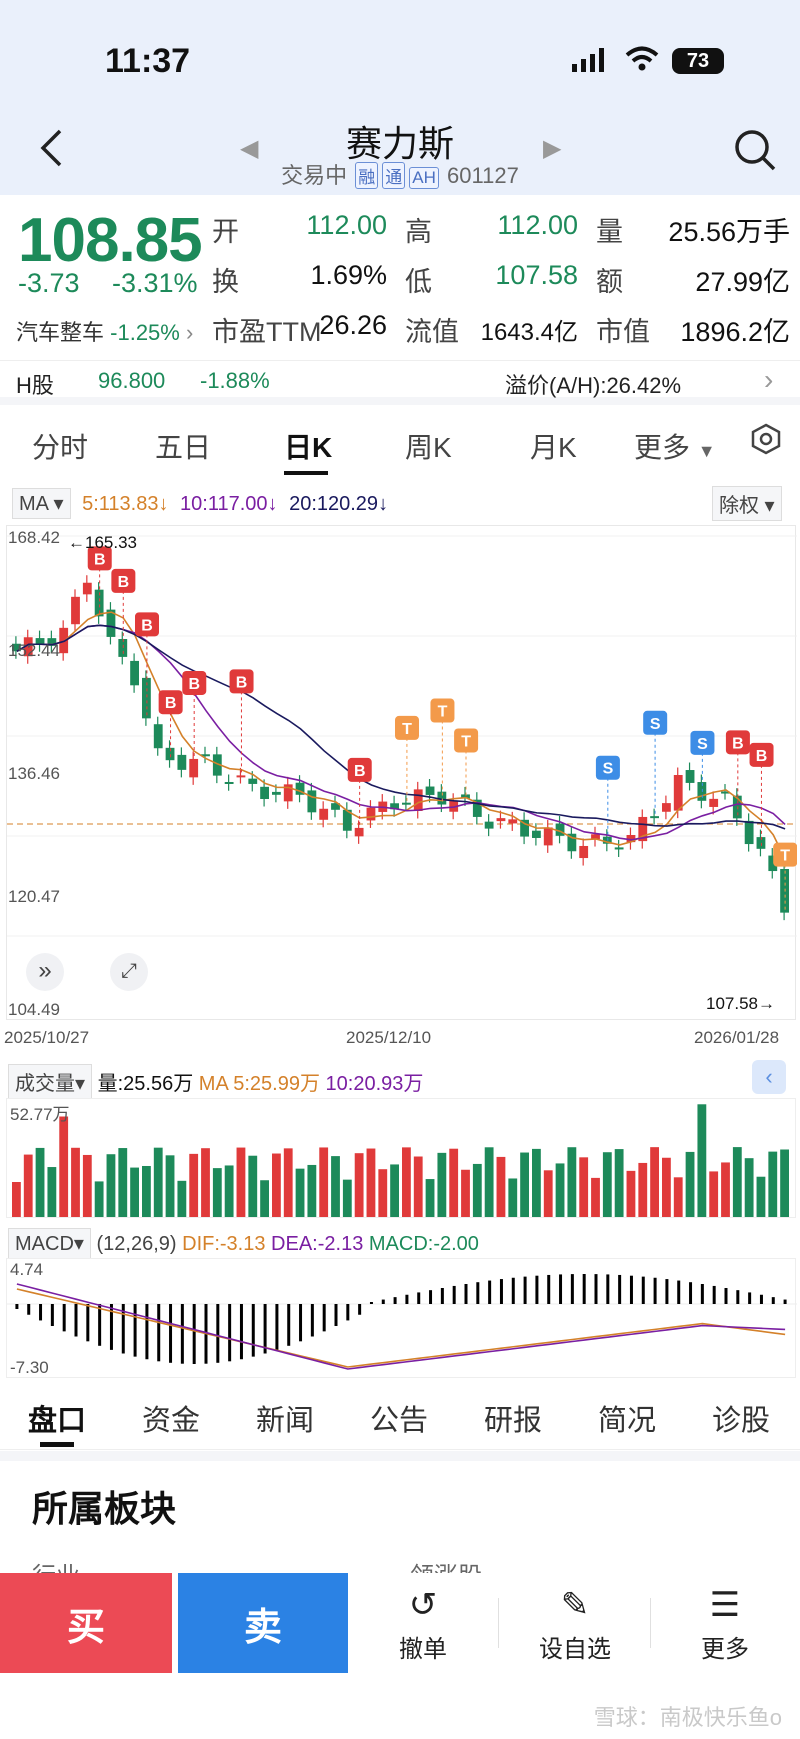 The width and height of the screenshot is (800, 1739). What do you see at coordinates (428, 447) in the screenshot?
I see `tab-weekly-k: 周K` at bounding box center [428, 447].